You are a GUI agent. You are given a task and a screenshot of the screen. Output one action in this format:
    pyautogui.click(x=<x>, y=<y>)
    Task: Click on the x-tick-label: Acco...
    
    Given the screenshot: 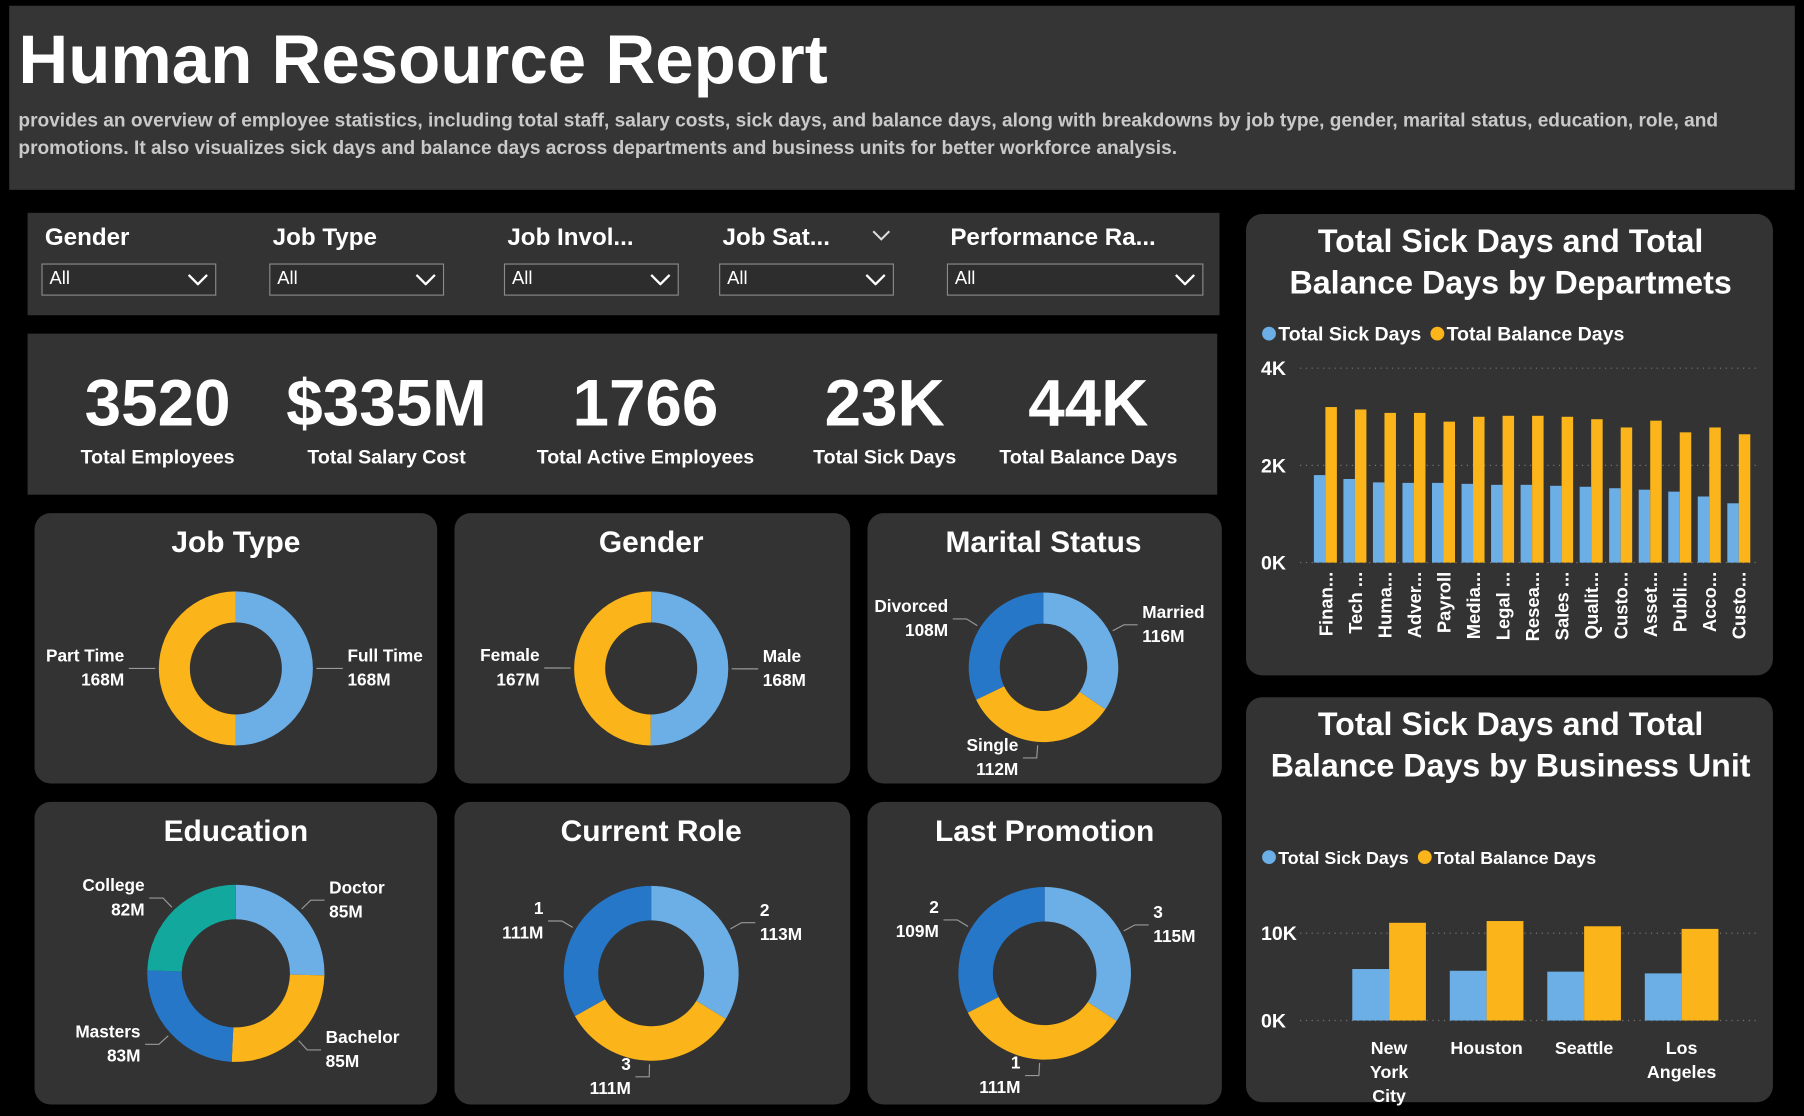 What is the action you would take?
    pyautogui.click(x=1709, y=602)
    